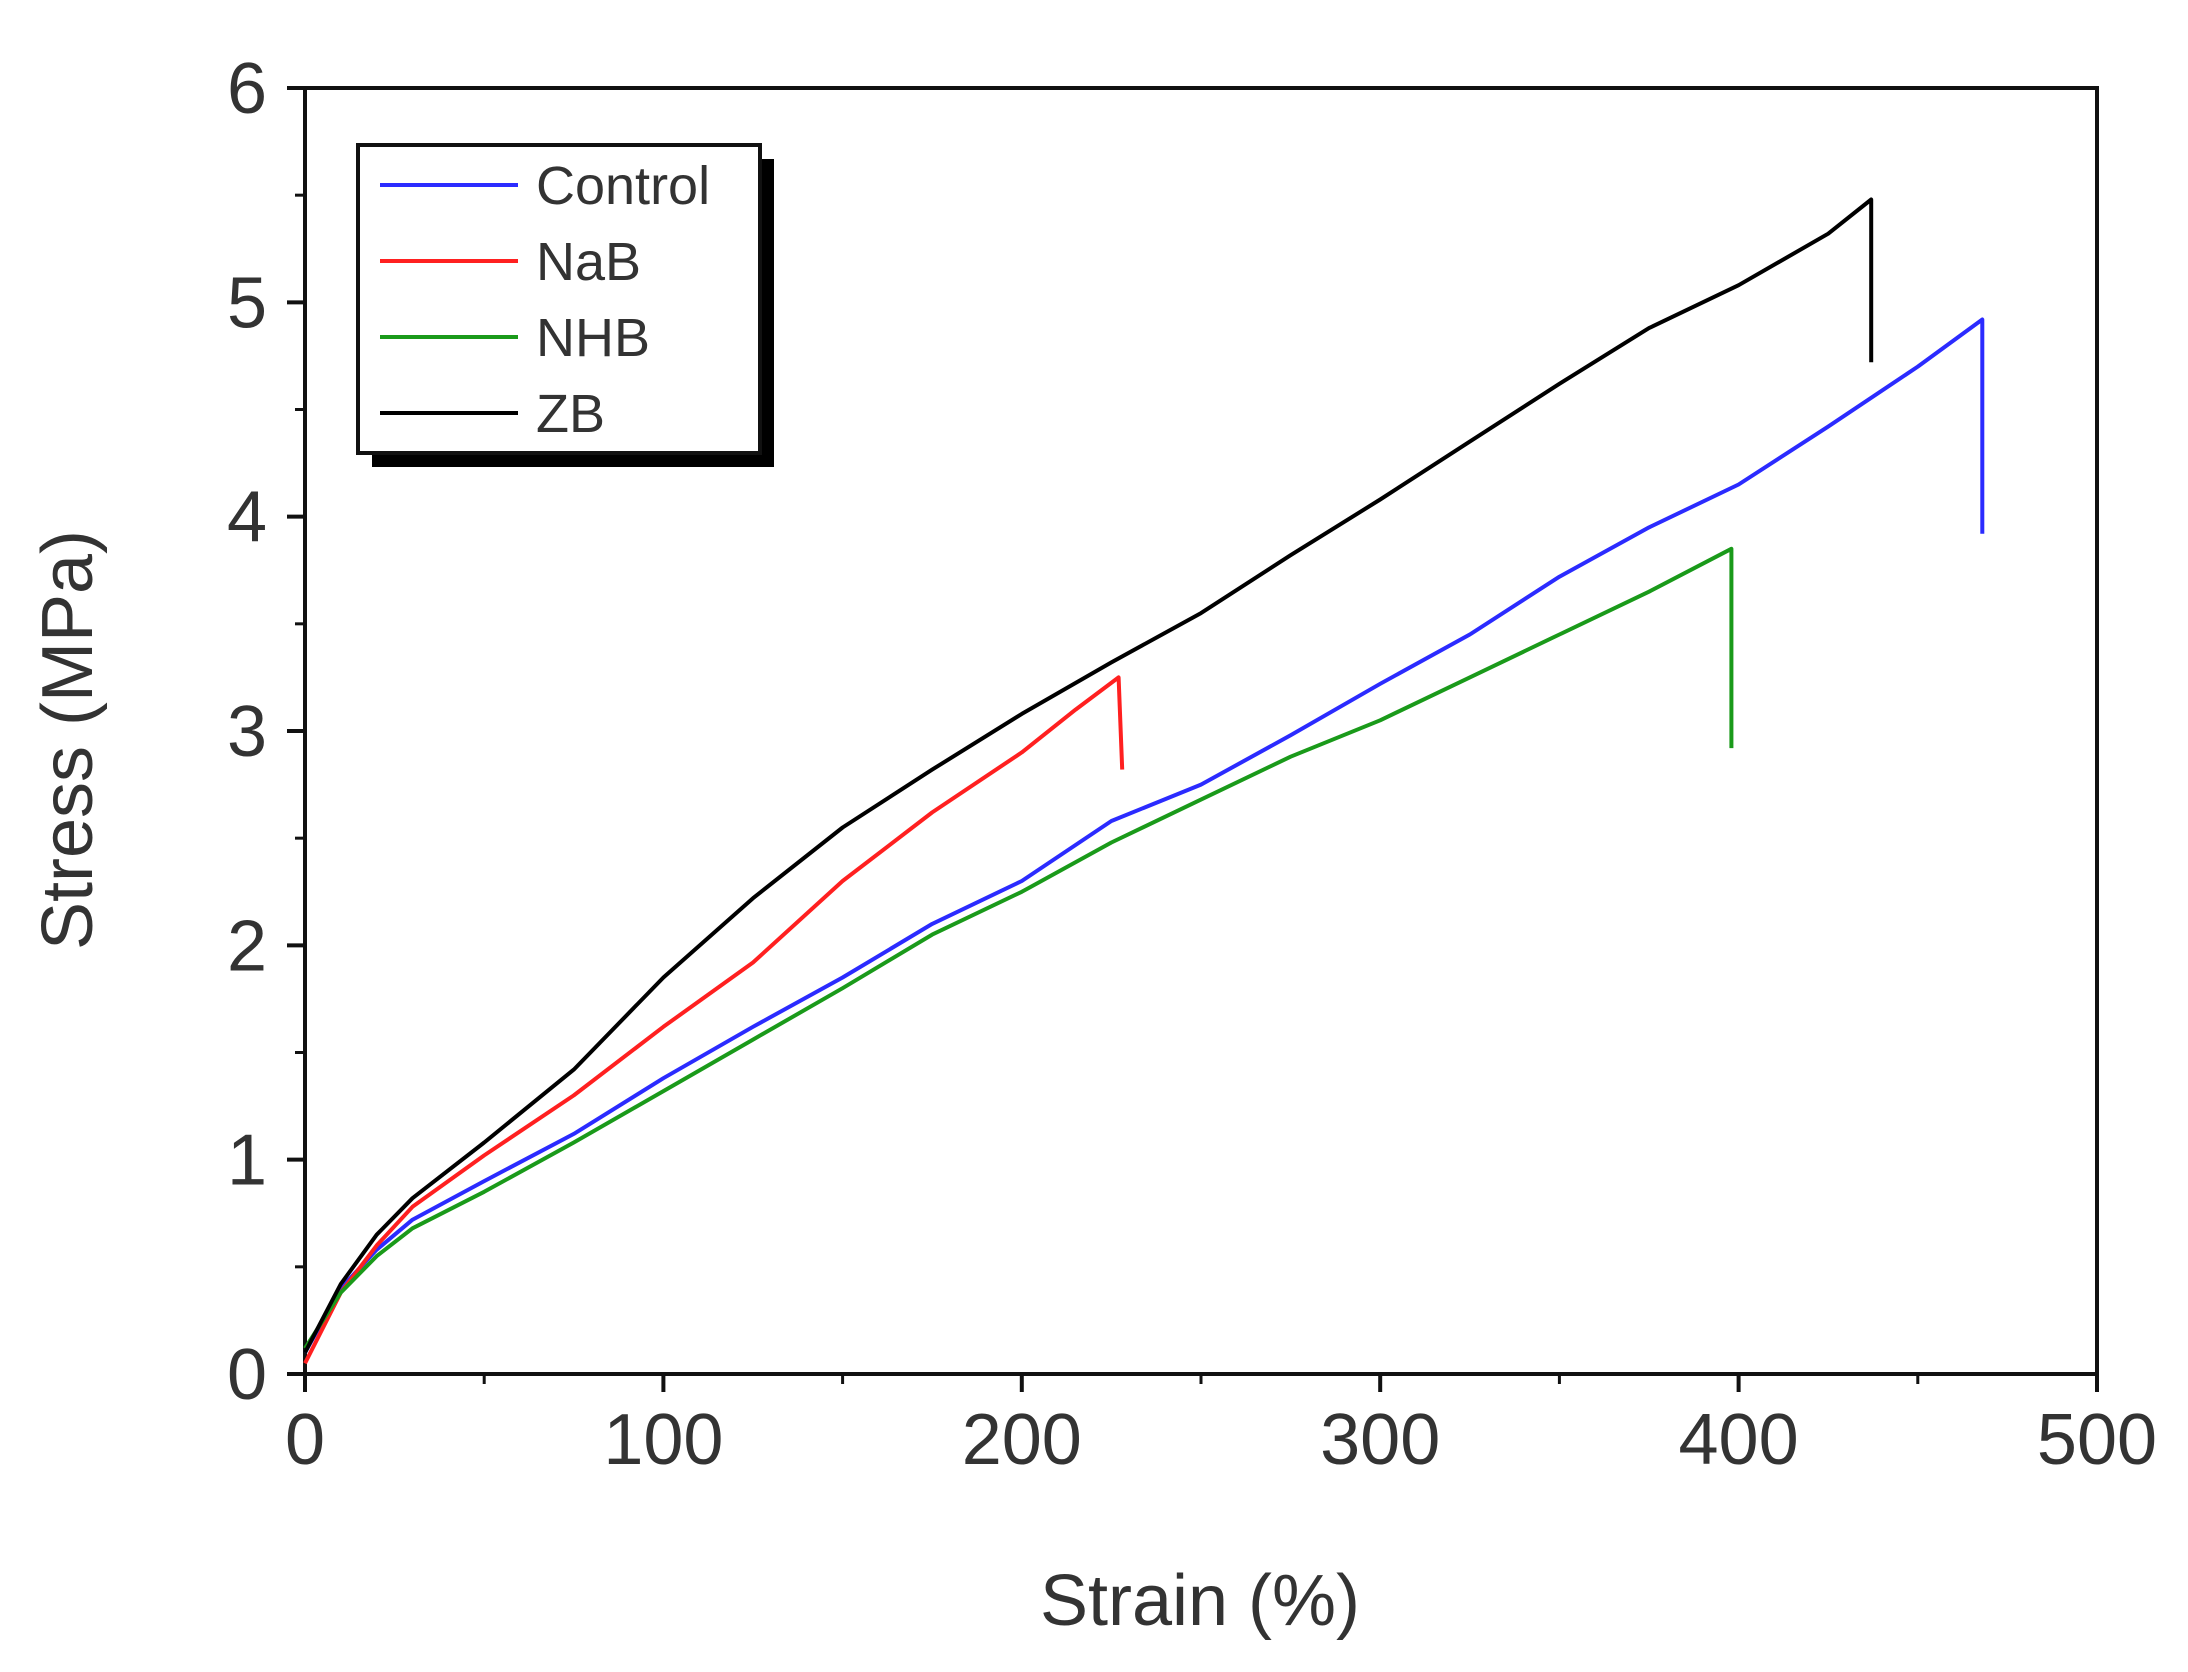  What do you see at coordinates (247, 89) in the screenshot?
I see `y-tick-label-6: 6` at bounding box center [247, 89].